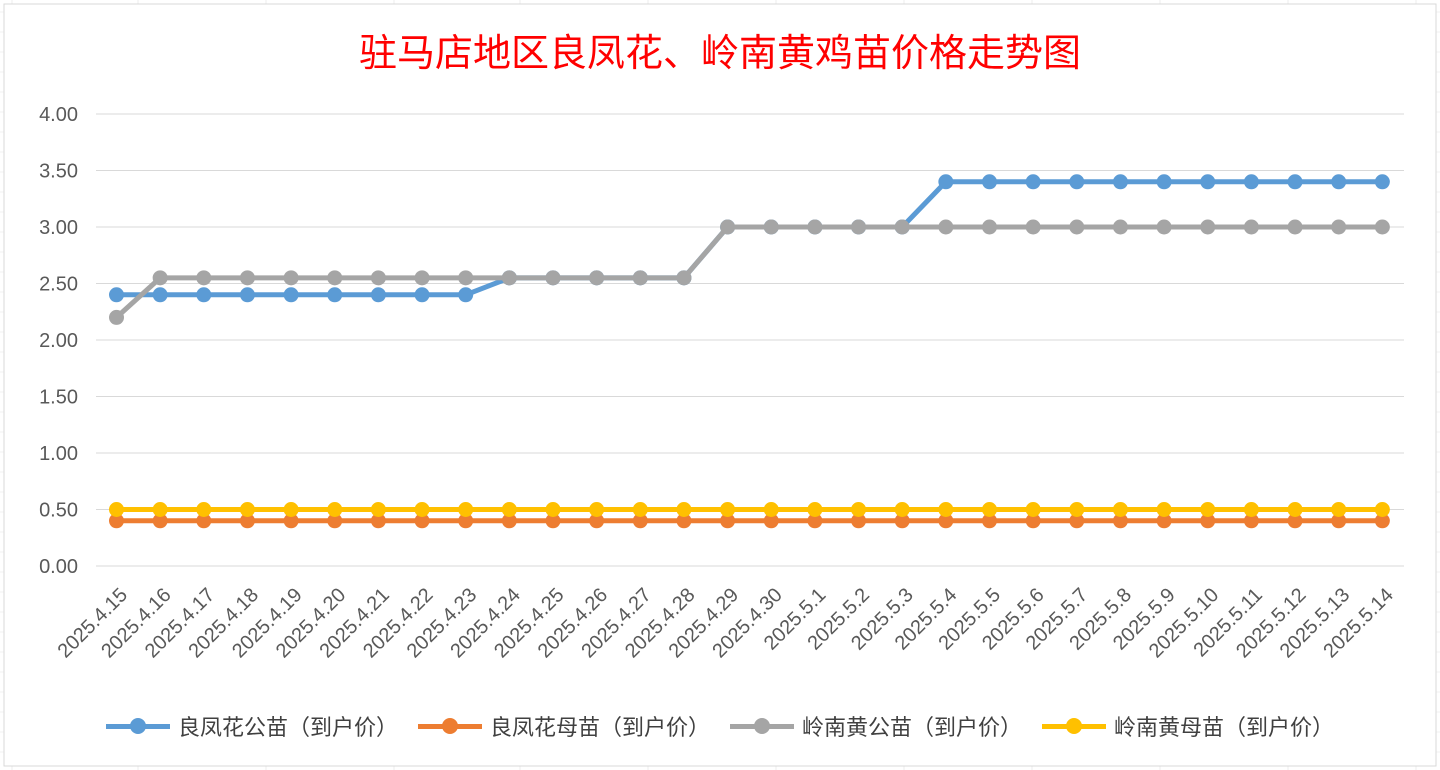  Describe the element at coordinates (720, 726) in the screenshot. I see `chart-legend: 良凤花公苗（到户价） 良凤花母苗（到户价） 岭南黄公苗（到户价） 岭南黄母苗（到户价）` at that location.